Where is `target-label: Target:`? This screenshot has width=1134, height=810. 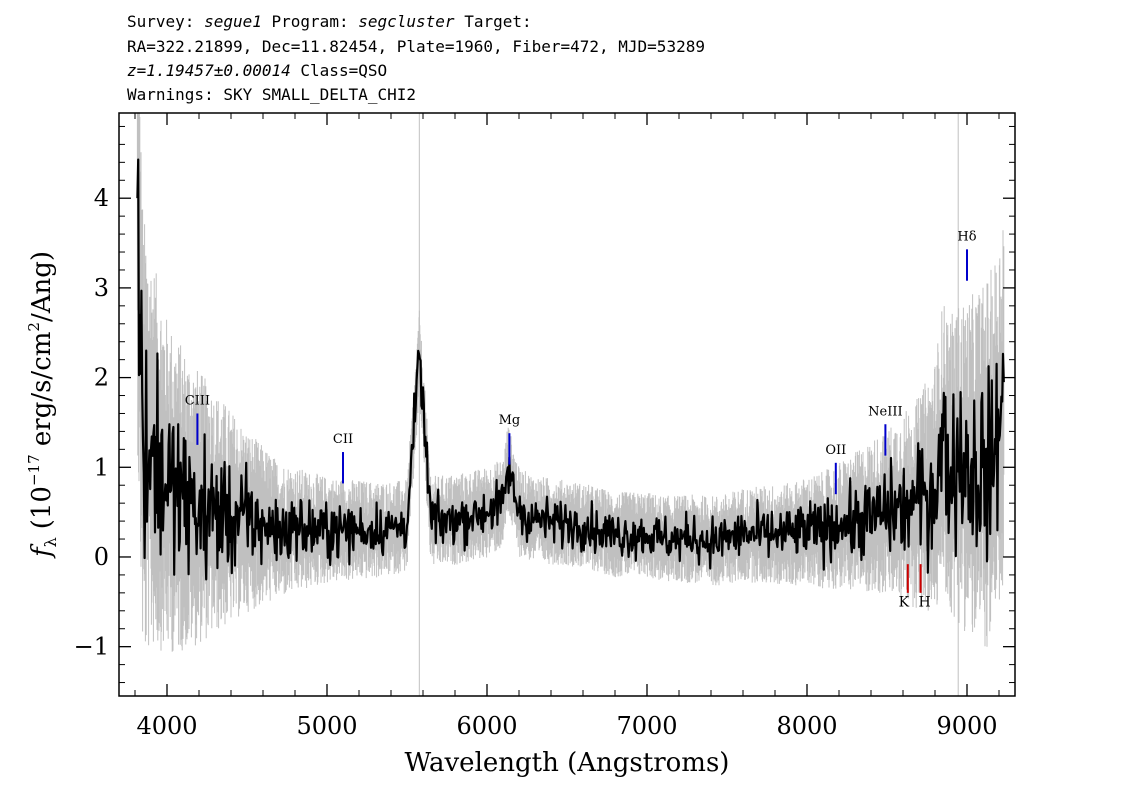
target-label: Target: is located at coordinates (498, 21).